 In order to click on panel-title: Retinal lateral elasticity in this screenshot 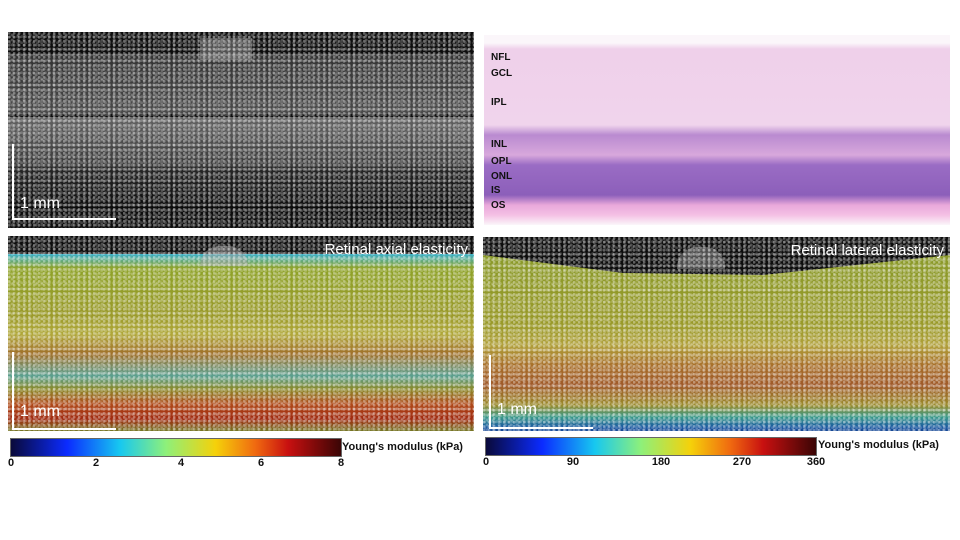, I will do `click(867, 250)`.